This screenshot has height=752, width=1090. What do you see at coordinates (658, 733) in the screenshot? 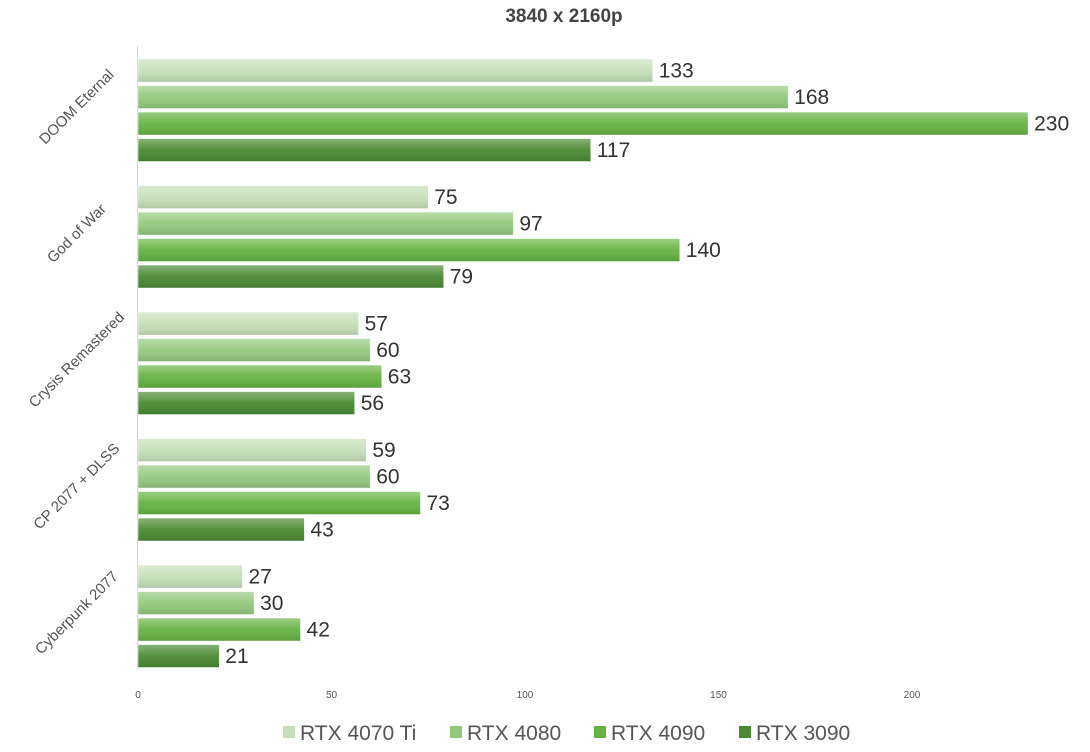
I see `legend-label-rtx-4090: RTX 4090` at bounding box center [658, 733].